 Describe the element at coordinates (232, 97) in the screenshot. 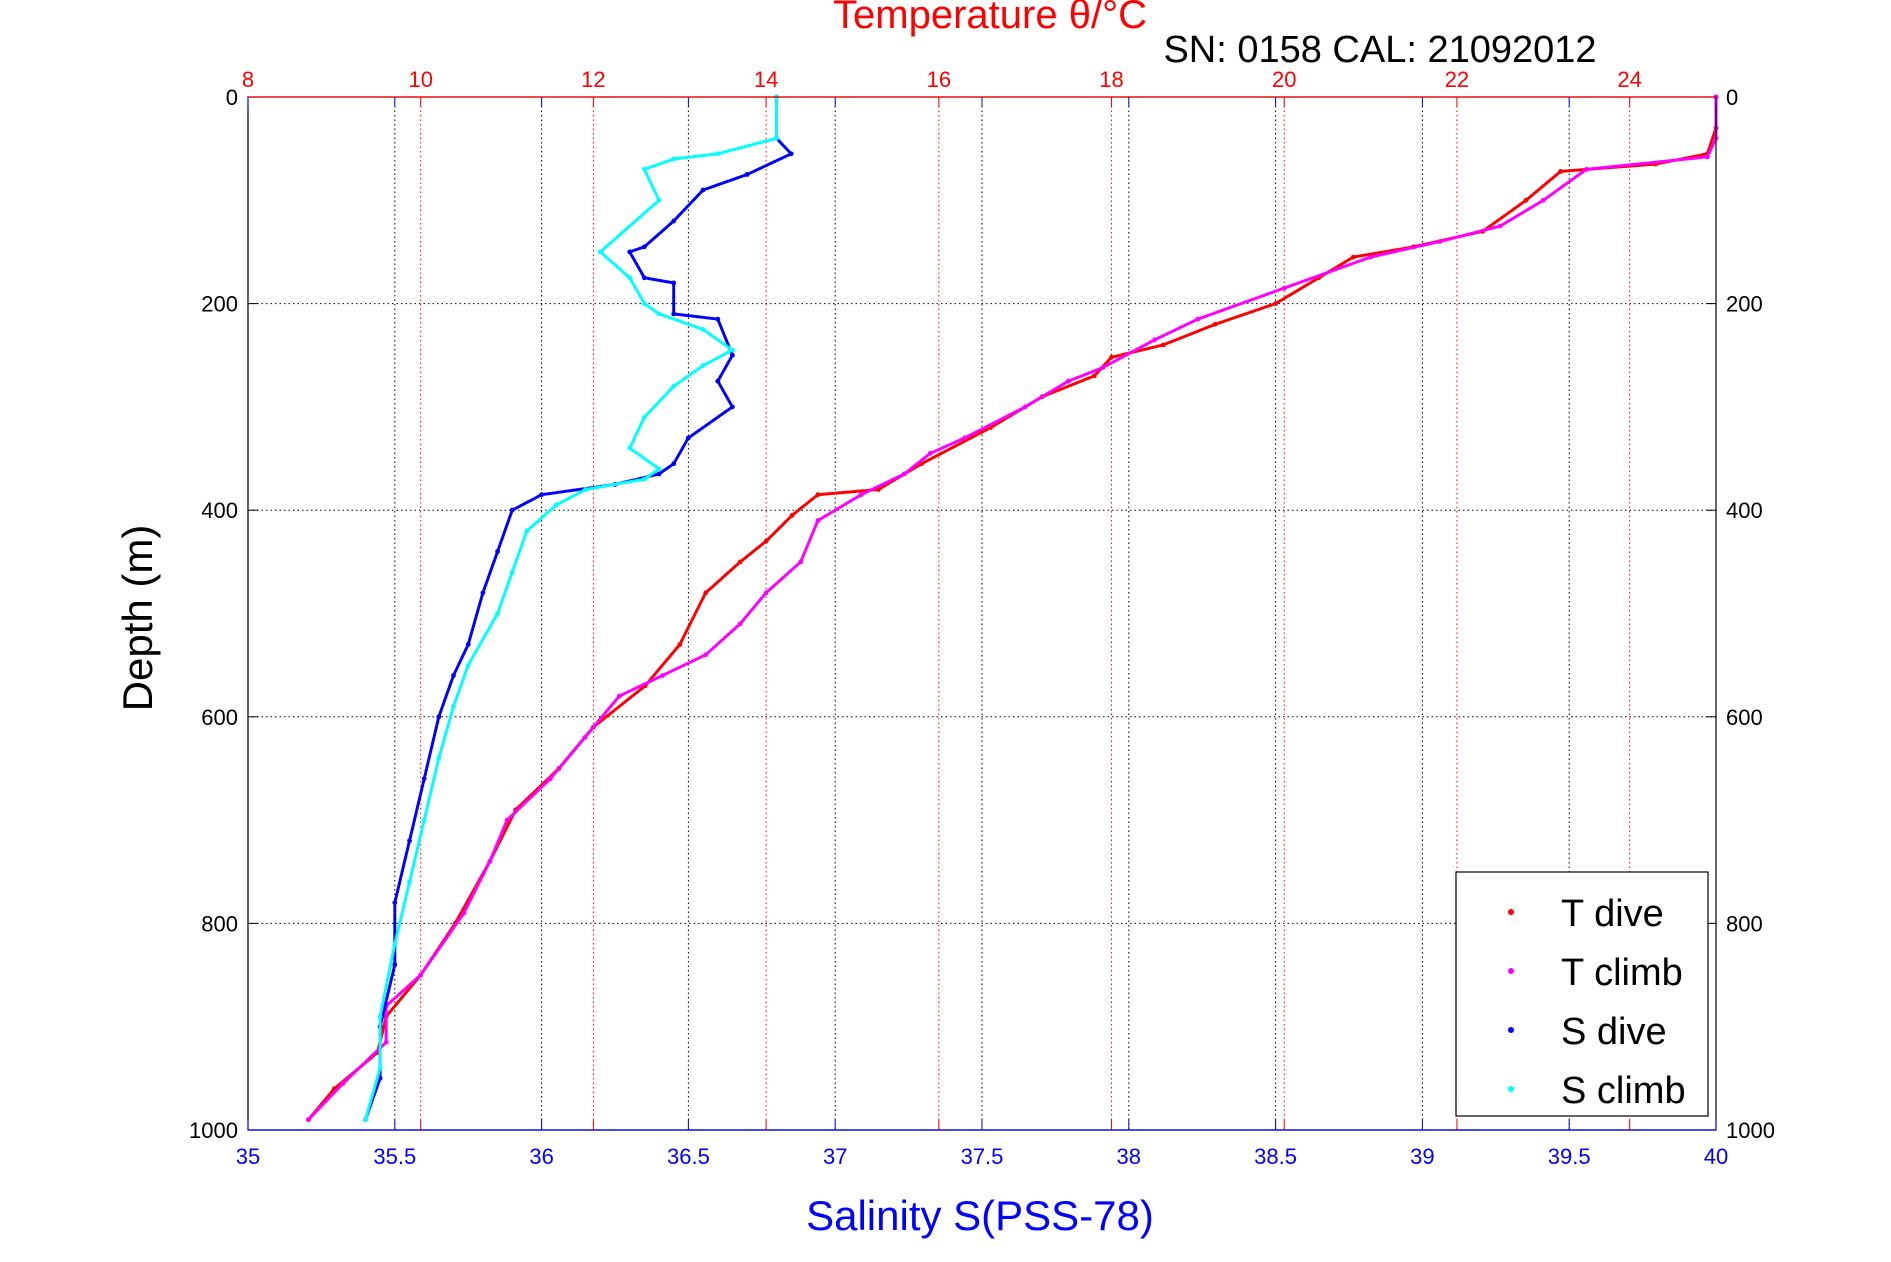

I see `y-tick-label-left: 0` at that location.